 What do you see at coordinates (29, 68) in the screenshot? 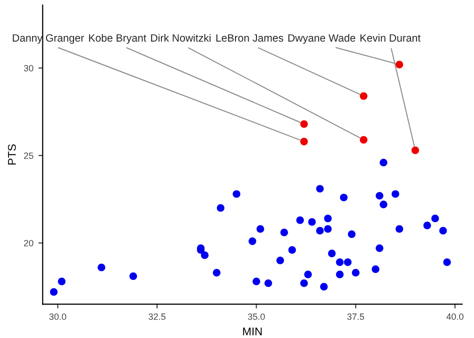
I see `y-tick-label: 30` at bounding box center [29, 68].